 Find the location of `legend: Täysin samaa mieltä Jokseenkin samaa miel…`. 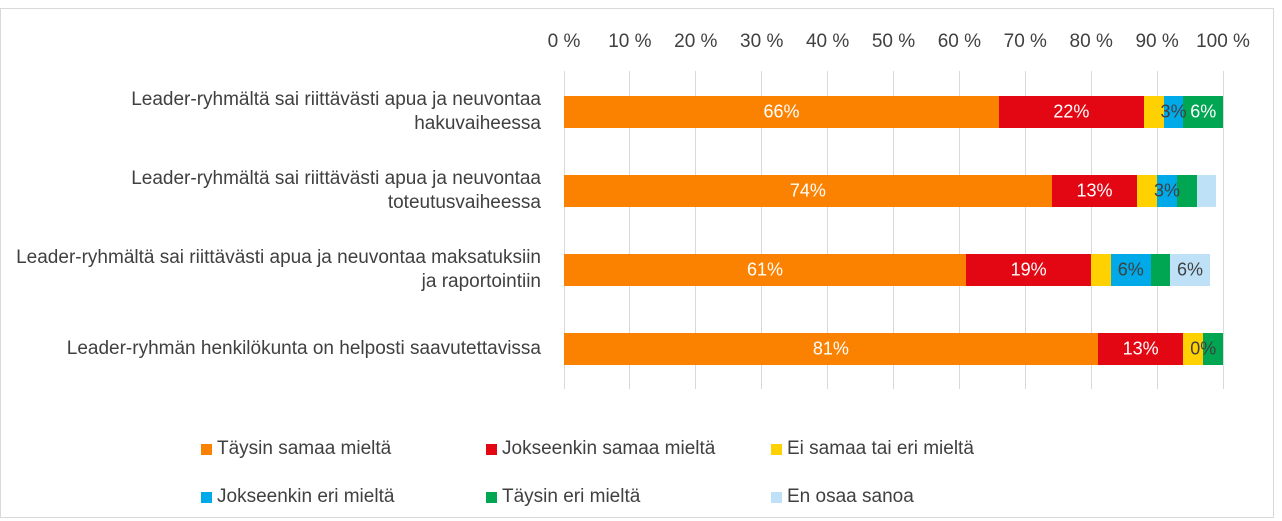

legend: Täysin samaa mieltä Jokseenkin samaa miel… is located at coordinates (641, 473).